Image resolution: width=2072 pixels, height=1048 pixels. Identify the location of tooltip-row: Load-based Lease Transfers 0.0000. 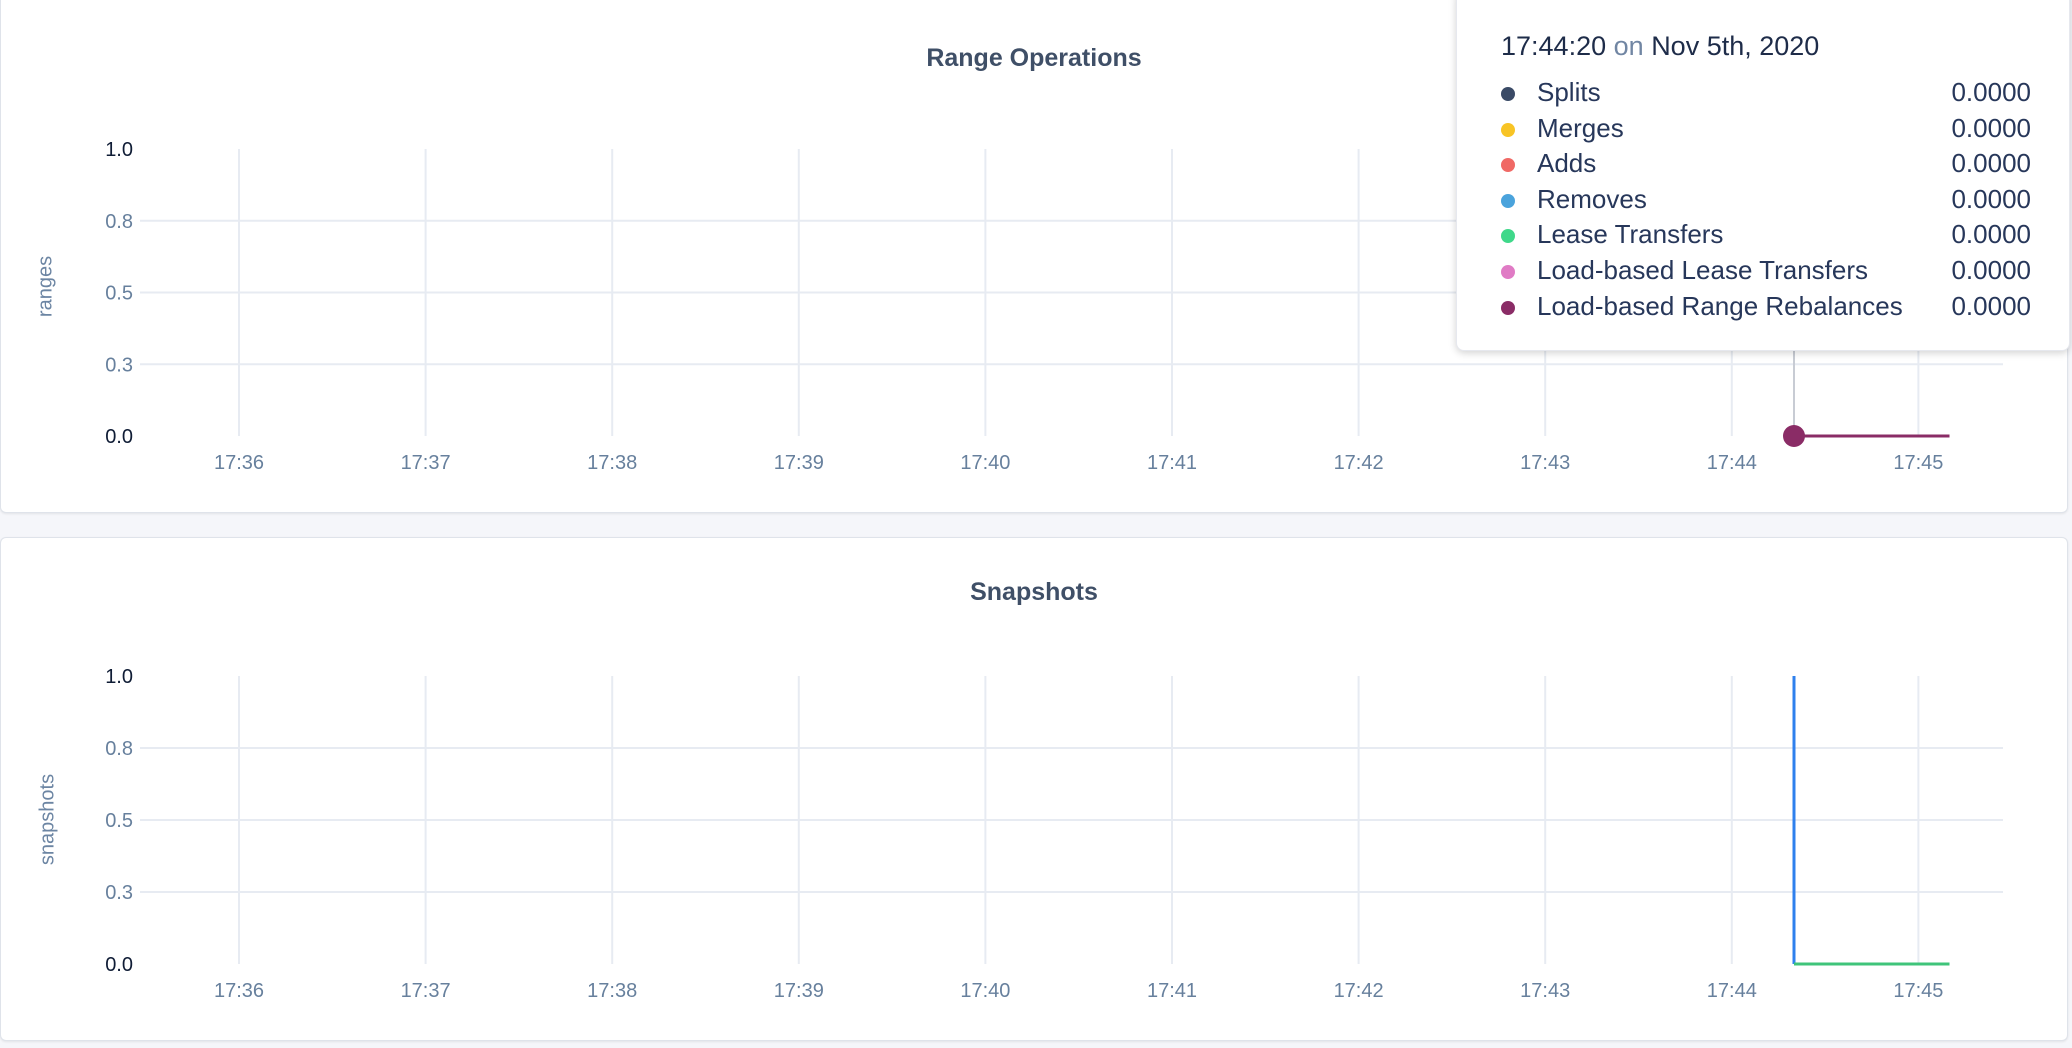
(1766, 272).